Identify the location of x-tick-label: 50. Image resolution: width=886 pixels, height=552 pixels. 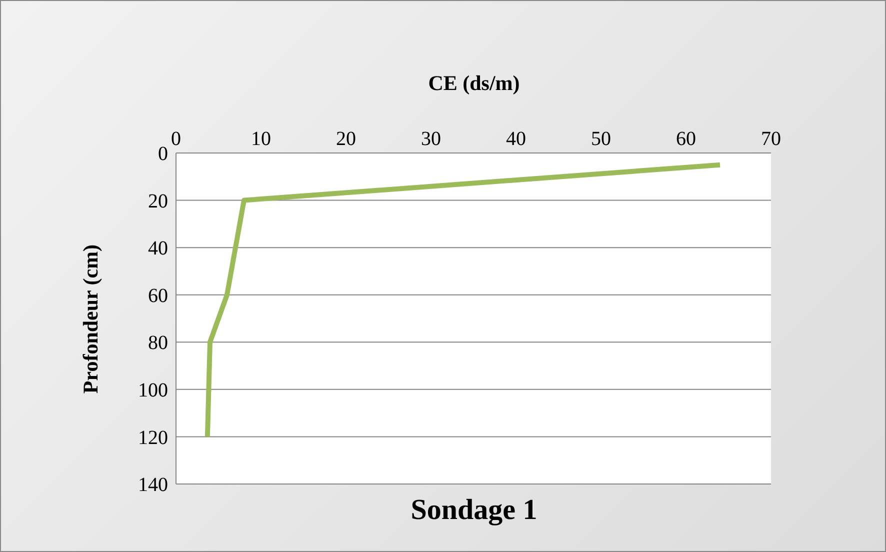
(601, 139).